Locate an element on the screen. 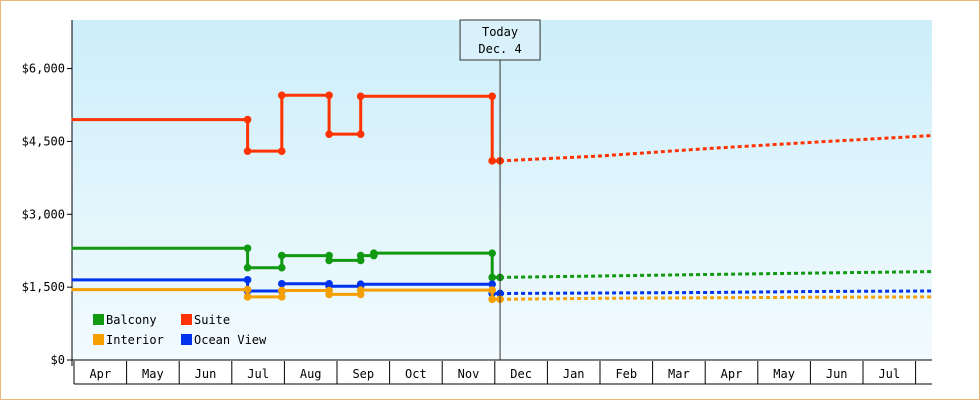 This screenshot has width=980, height=400. today-date: Dec. 4 is located at coordinates (499, 49).